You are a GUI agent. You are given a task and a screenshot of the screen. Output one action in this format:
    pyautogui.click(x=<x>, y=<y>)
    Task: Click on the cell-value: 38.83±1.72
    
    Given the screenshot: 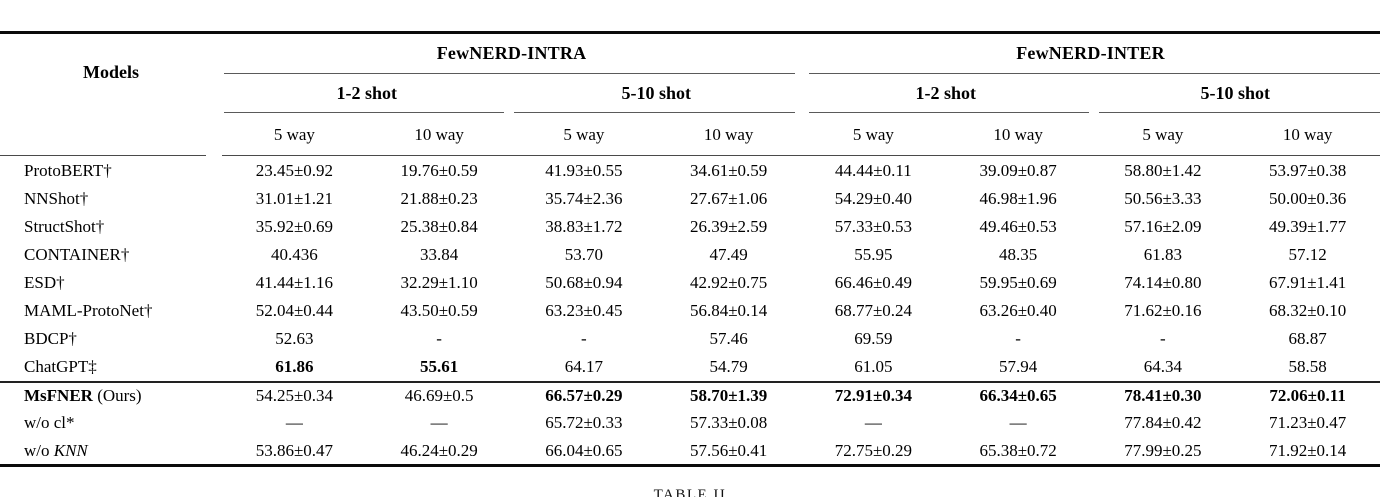 What is the action you would take?
    pyautogui.click(x=584, y=226)
    